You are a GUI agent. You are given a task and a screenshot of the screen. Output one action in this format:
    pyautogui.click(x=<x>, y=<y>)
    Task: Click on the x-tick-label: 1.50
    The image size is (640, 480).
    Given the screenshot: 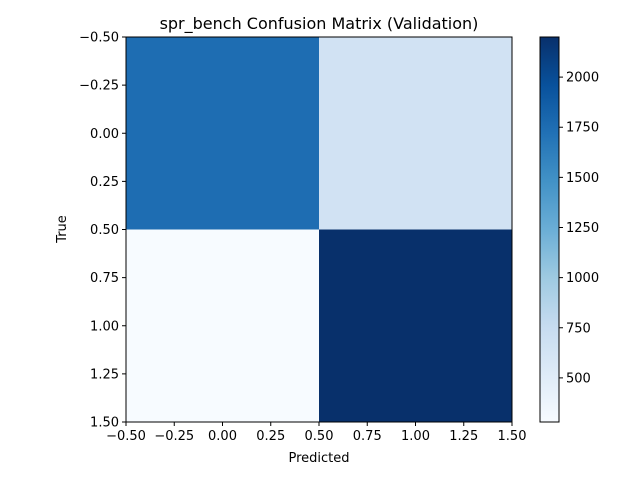 What is the action you would take?
    pyautogui.click(x=512, y=436)
    